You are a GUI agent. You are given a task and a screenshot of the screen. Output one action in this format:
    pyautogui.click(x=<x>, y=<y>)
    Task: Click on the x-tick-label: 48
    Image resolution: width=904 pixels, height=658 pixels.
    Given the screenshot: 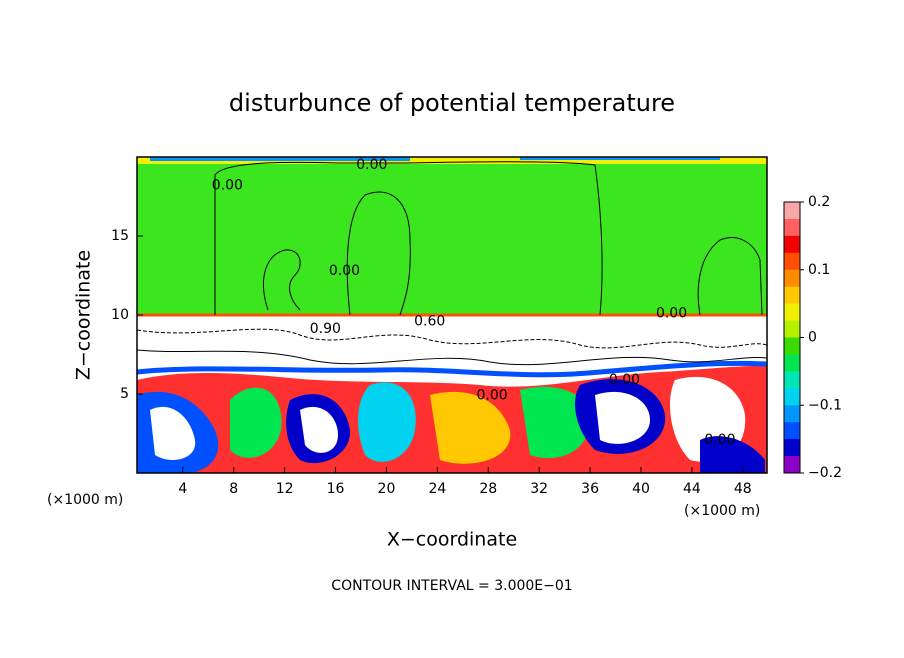 What is the action you would take?
    pyautogui.click(x=743, y=489)
    